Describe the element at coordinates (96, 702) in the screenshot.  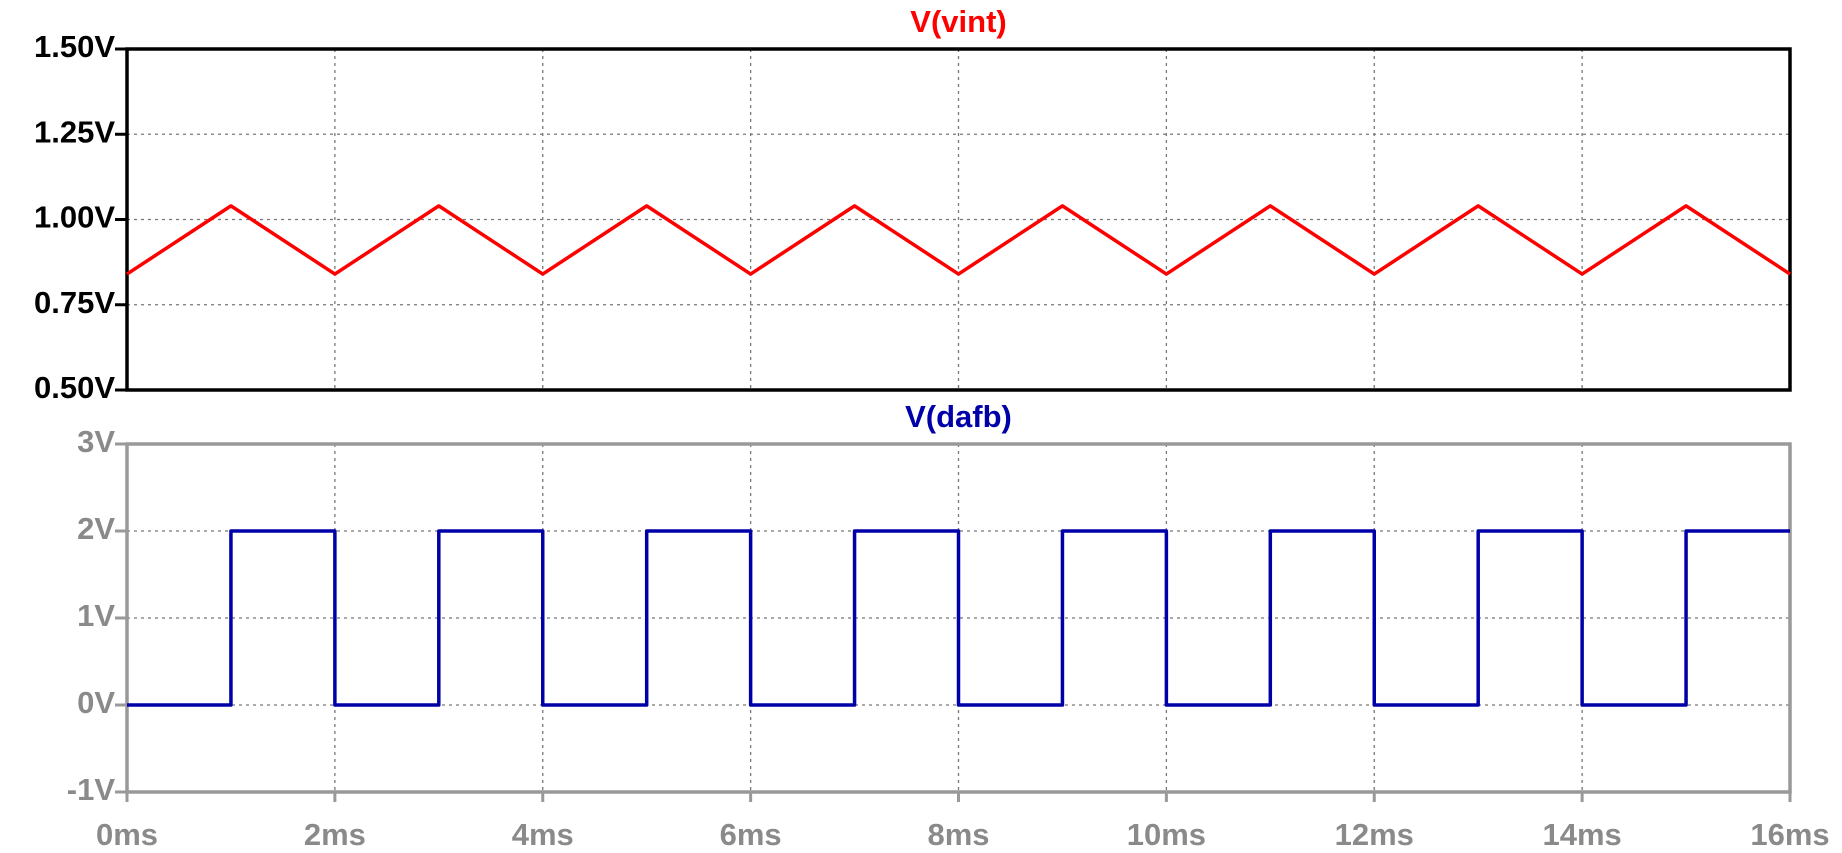
I see `y-tick-label: 0V` at that location.